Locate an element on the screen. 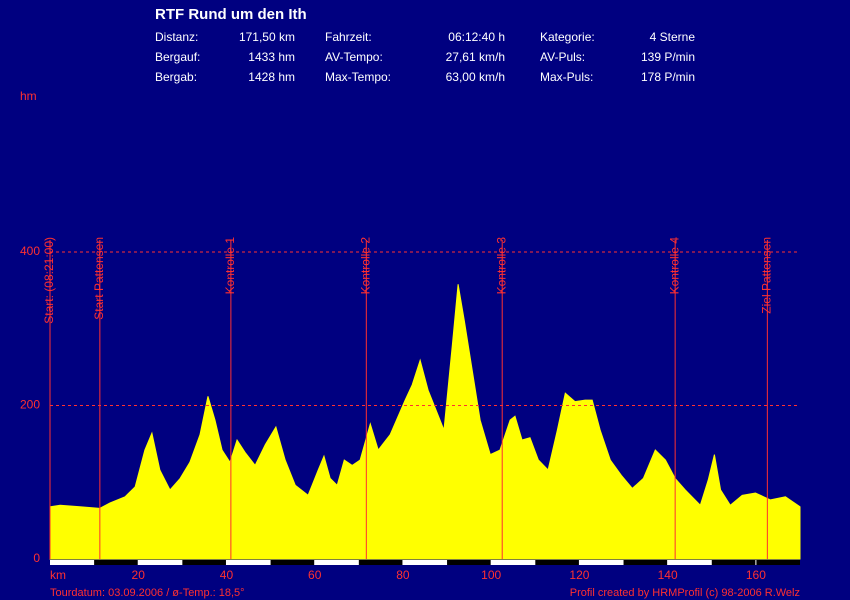 The width and height of the screenshot is (850, 600). stat-value: 06:12:40 h is located at coordinates (476, 37).